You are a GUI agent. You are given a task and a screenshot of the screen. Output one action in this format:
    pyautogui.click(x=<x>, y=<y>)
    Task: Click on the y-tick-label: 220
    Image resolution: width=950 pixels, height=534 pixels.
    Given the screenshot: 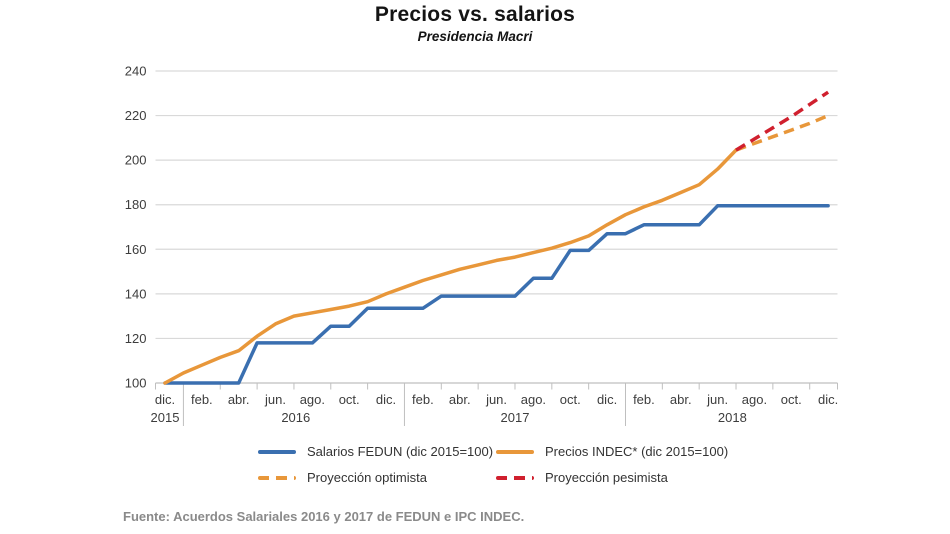 What is the action you would take?
    pyautogui.click(x=136, y=115)
    